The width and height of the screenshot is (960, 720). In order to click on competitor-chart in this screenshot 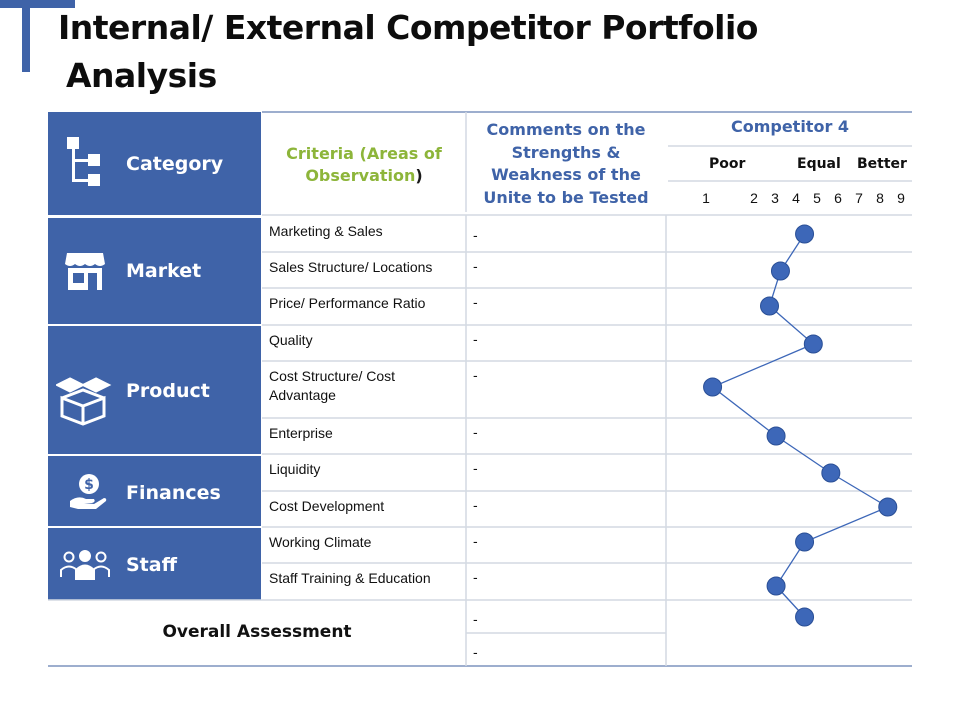, I will do `click(800, 425)`.